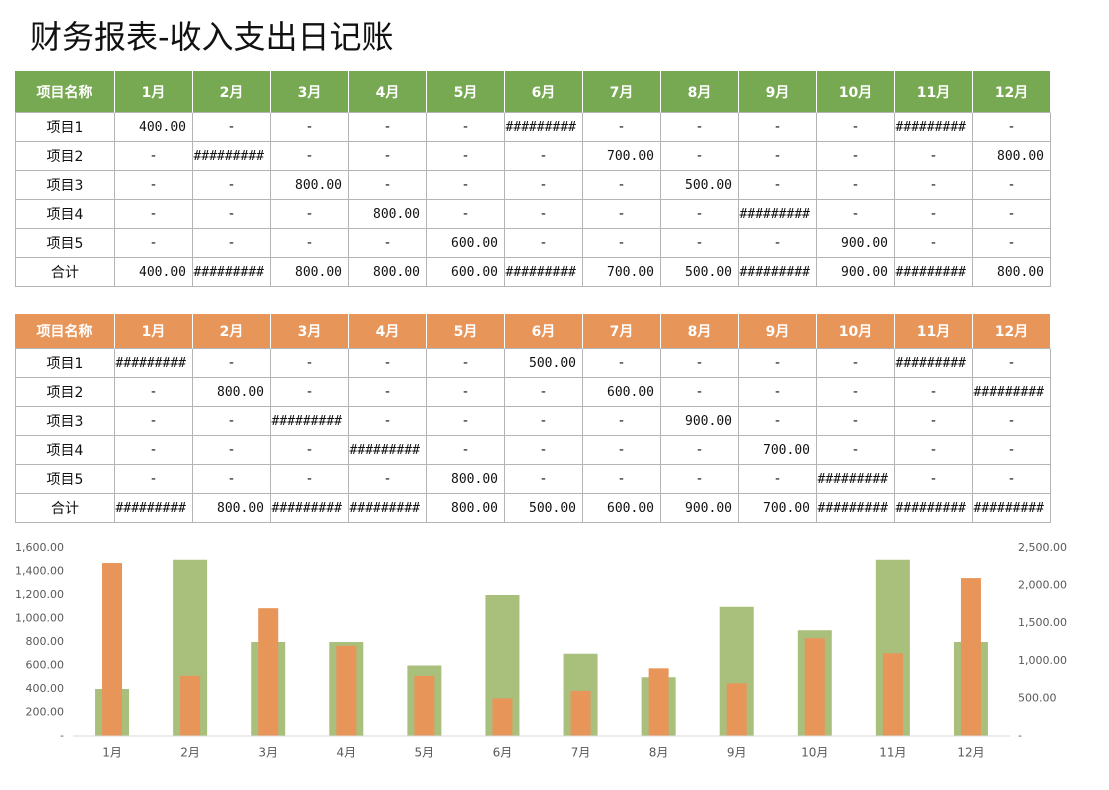 This screenshot has width=1109, height=790. I want to click on data-cell: 900.00, so click(856, 272).